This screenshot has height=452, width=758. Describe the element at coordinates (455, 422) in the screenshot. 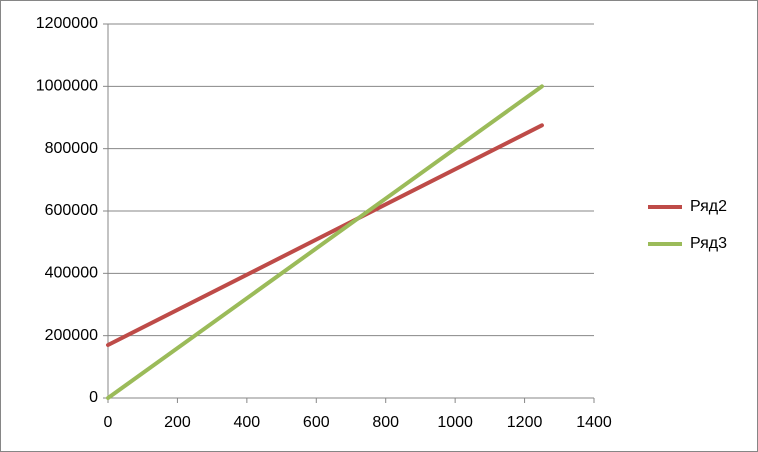

I see `x-tick-label: 1000` at that location.